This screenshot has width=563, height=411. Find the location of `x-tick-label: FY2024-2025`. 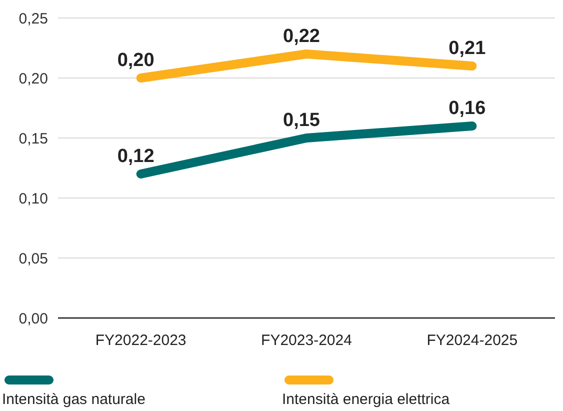

x-tick-label: FY2024-2025 is located at coordinates (472, 340).